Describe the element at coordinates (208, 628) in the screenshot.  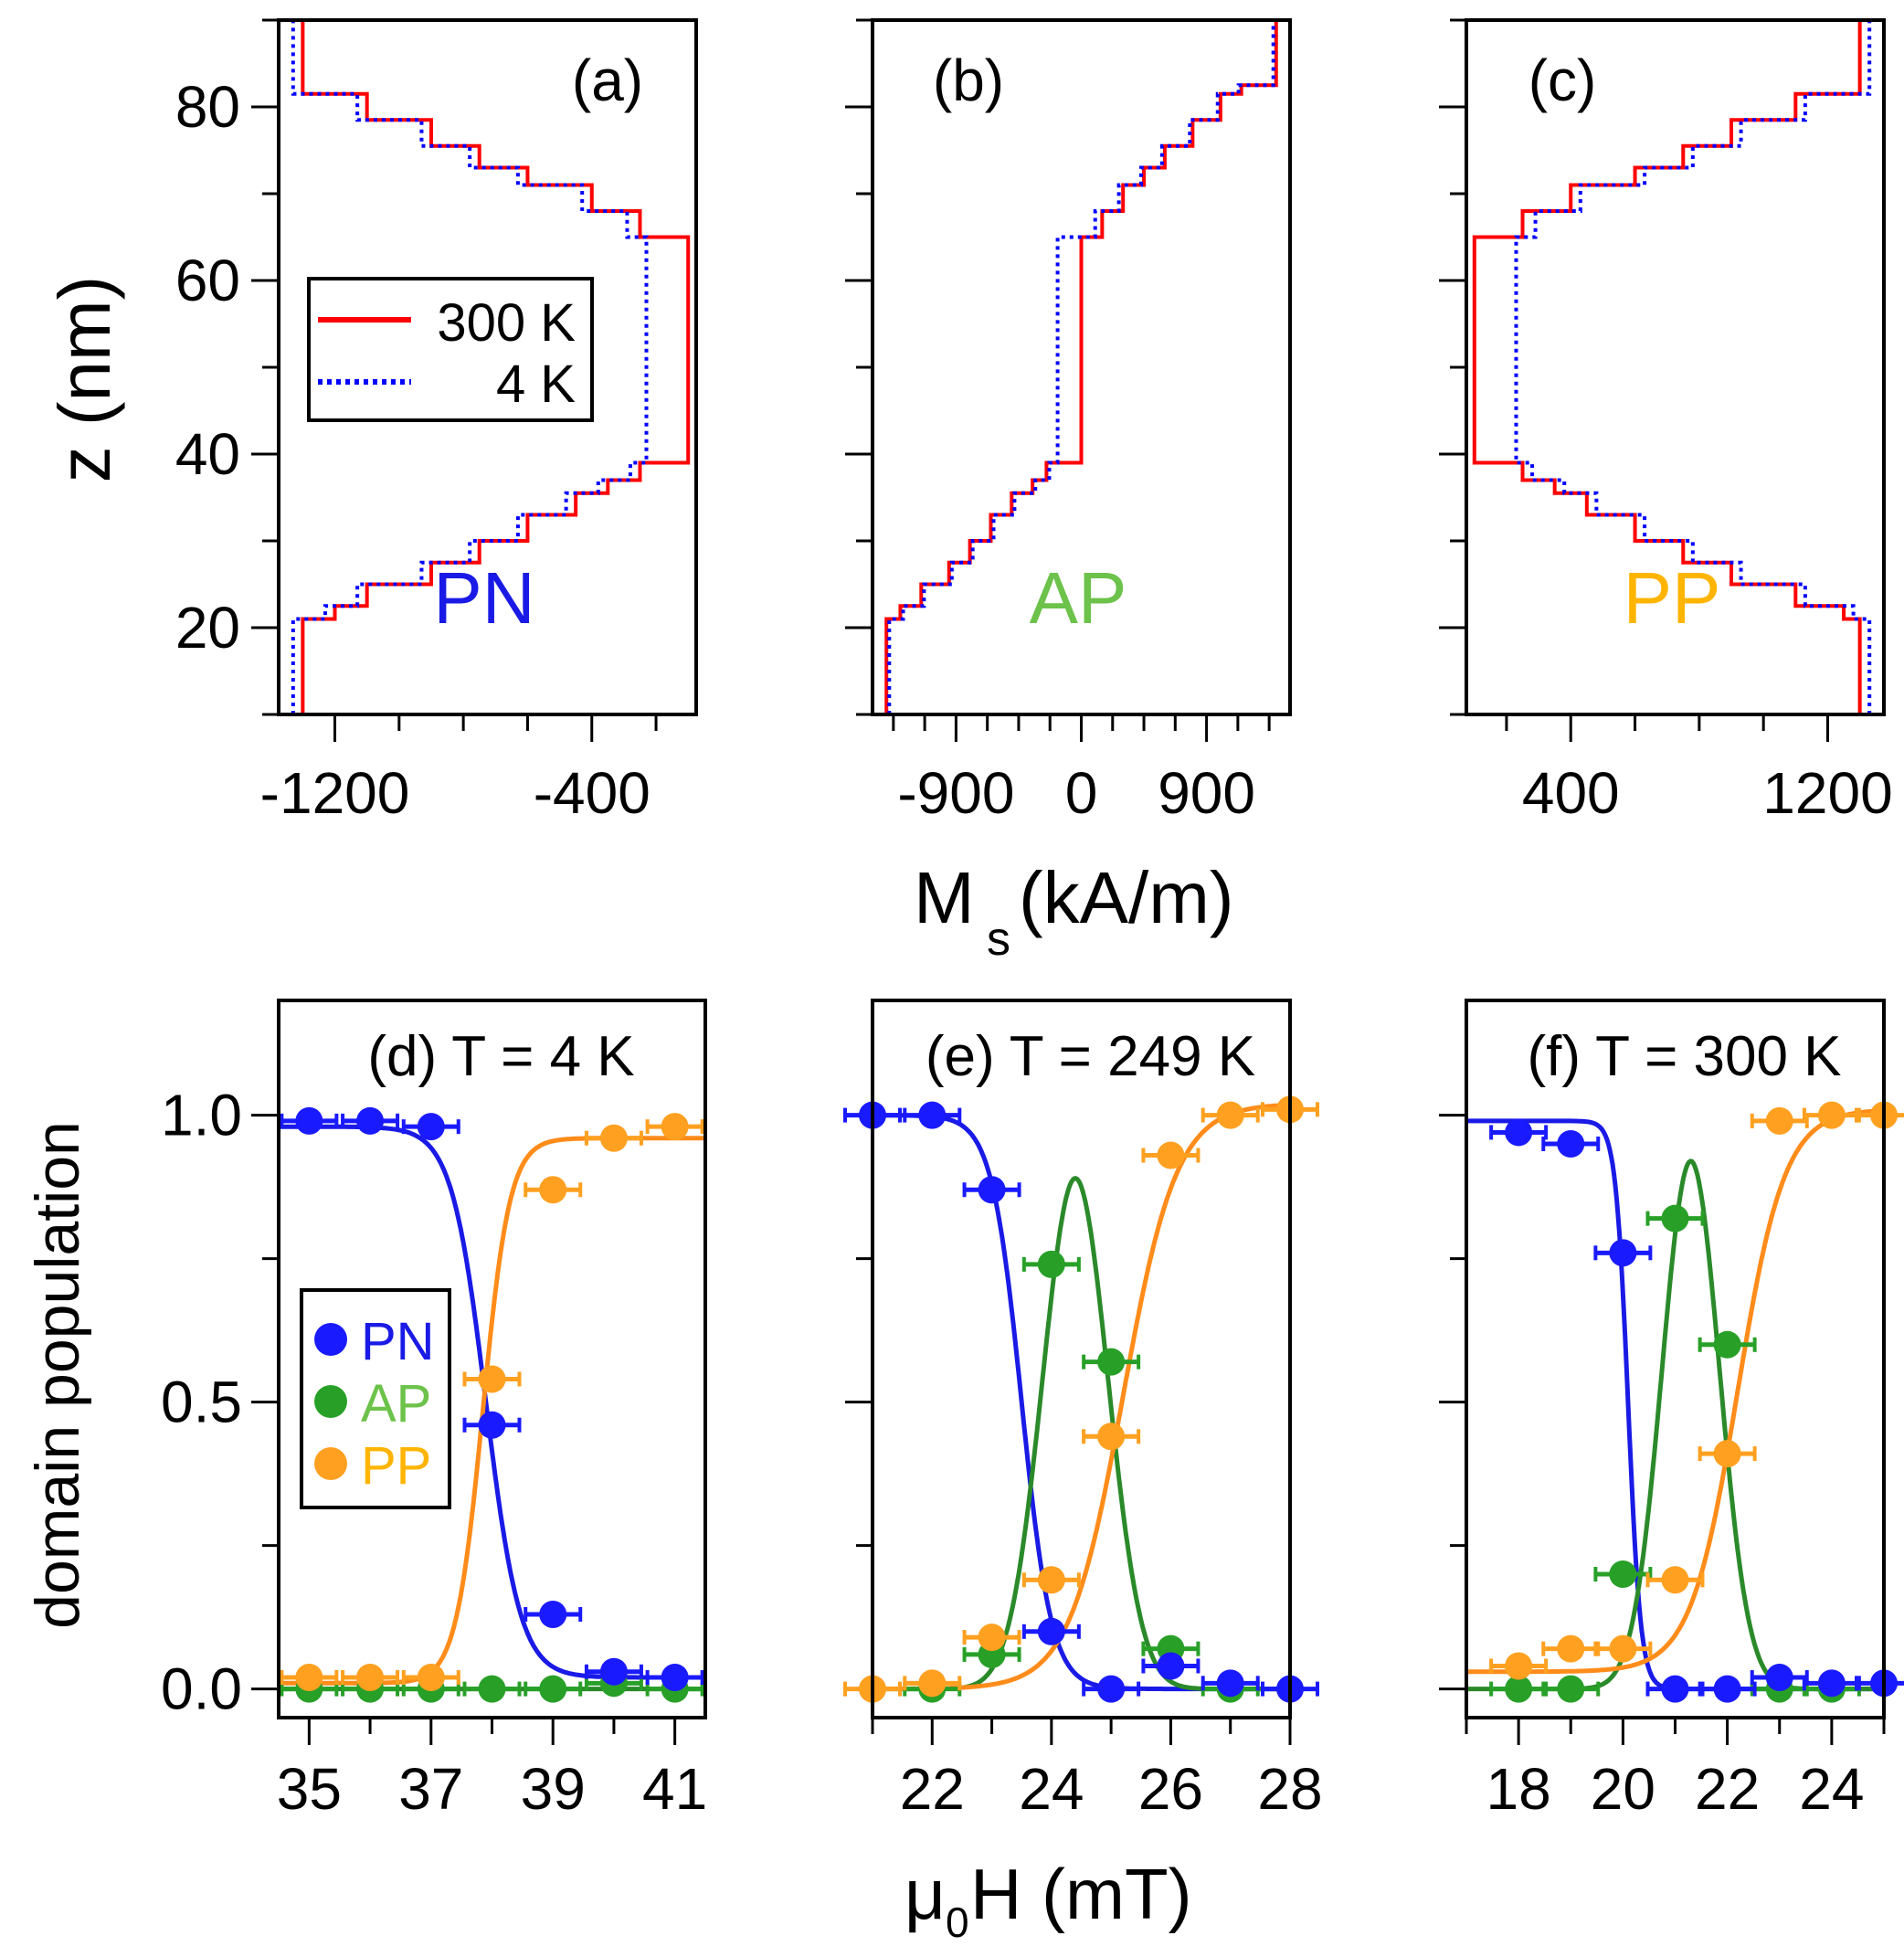
I see `y-tick-label: 20` at that location.